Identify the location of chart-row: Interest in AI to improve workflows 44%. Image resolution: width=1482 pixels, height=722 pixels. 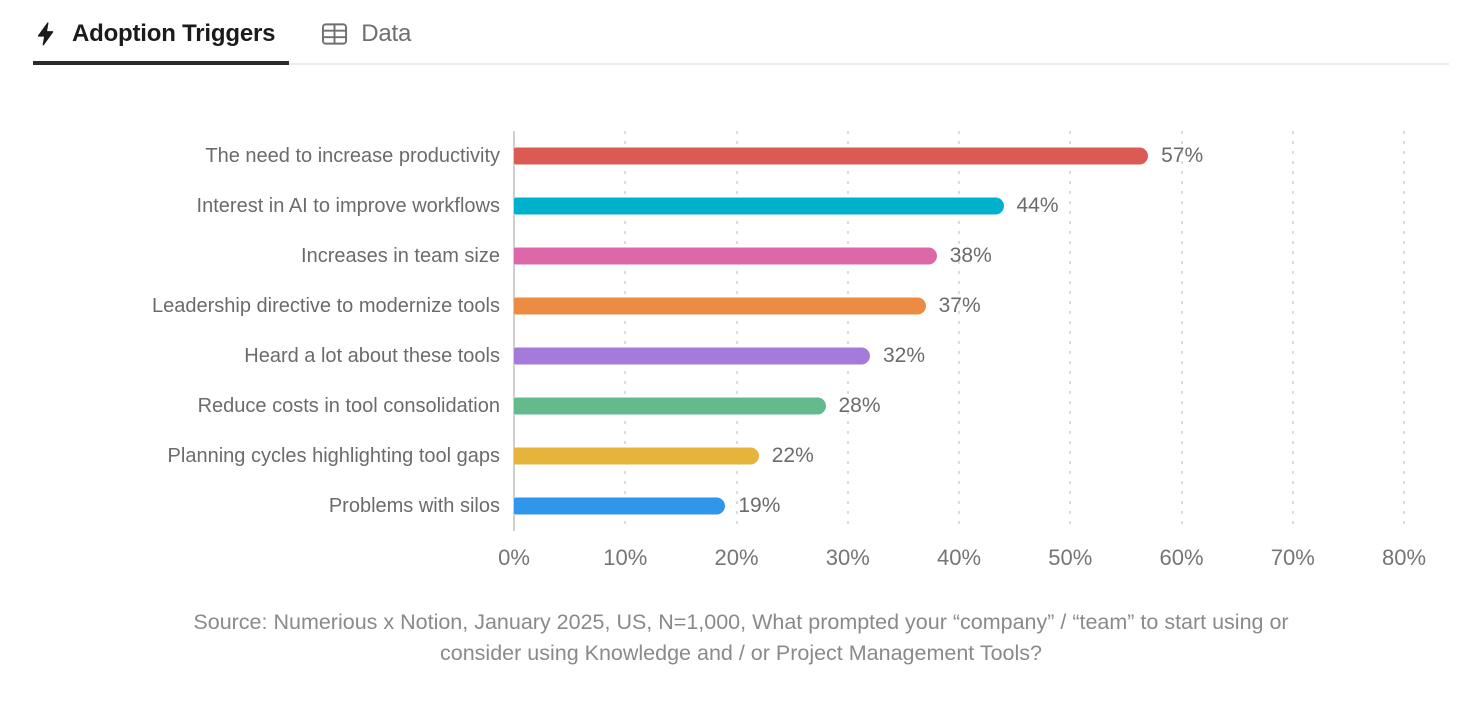
(741, 206).